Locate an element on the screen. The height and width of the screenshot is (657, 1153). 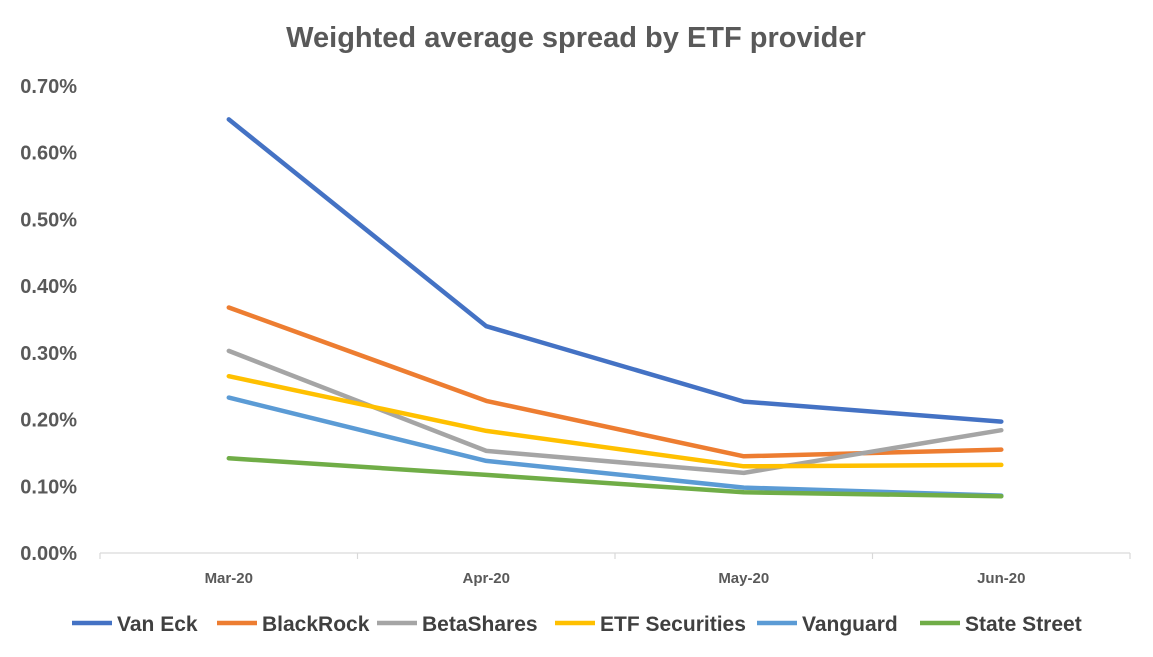
y-tick-label: 0.60% is located at coordinates (48, 154).